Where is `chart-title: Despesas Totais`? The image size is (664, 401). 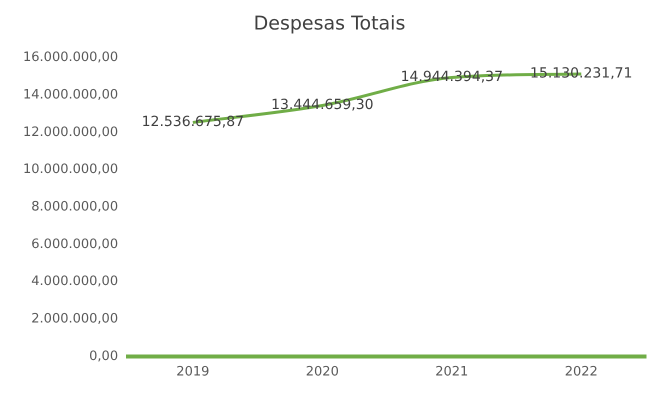 chart-title: Despesas Totais is located at coordinates (330, 23).